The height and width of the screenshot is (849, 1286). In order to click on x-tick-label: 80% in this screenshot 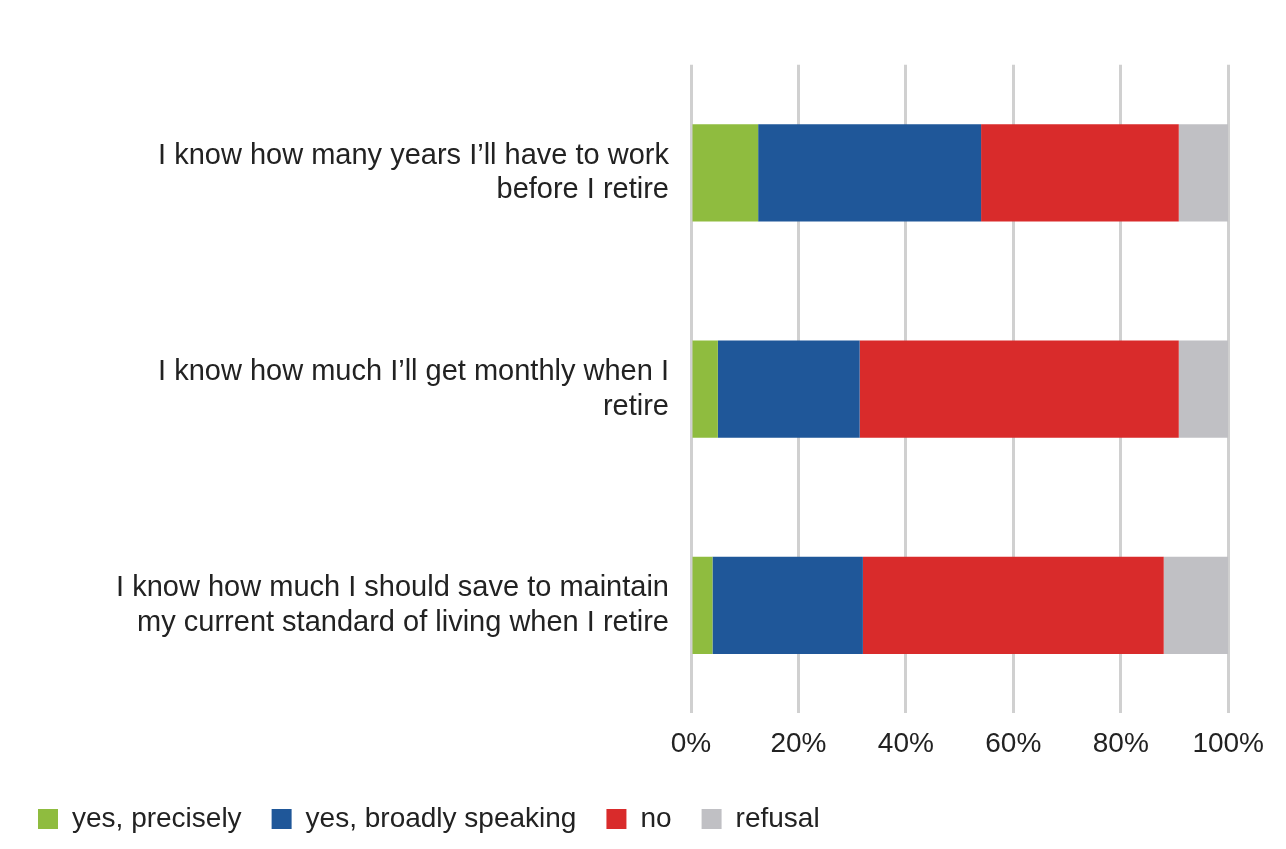, I will do `click(1120, 742)`.